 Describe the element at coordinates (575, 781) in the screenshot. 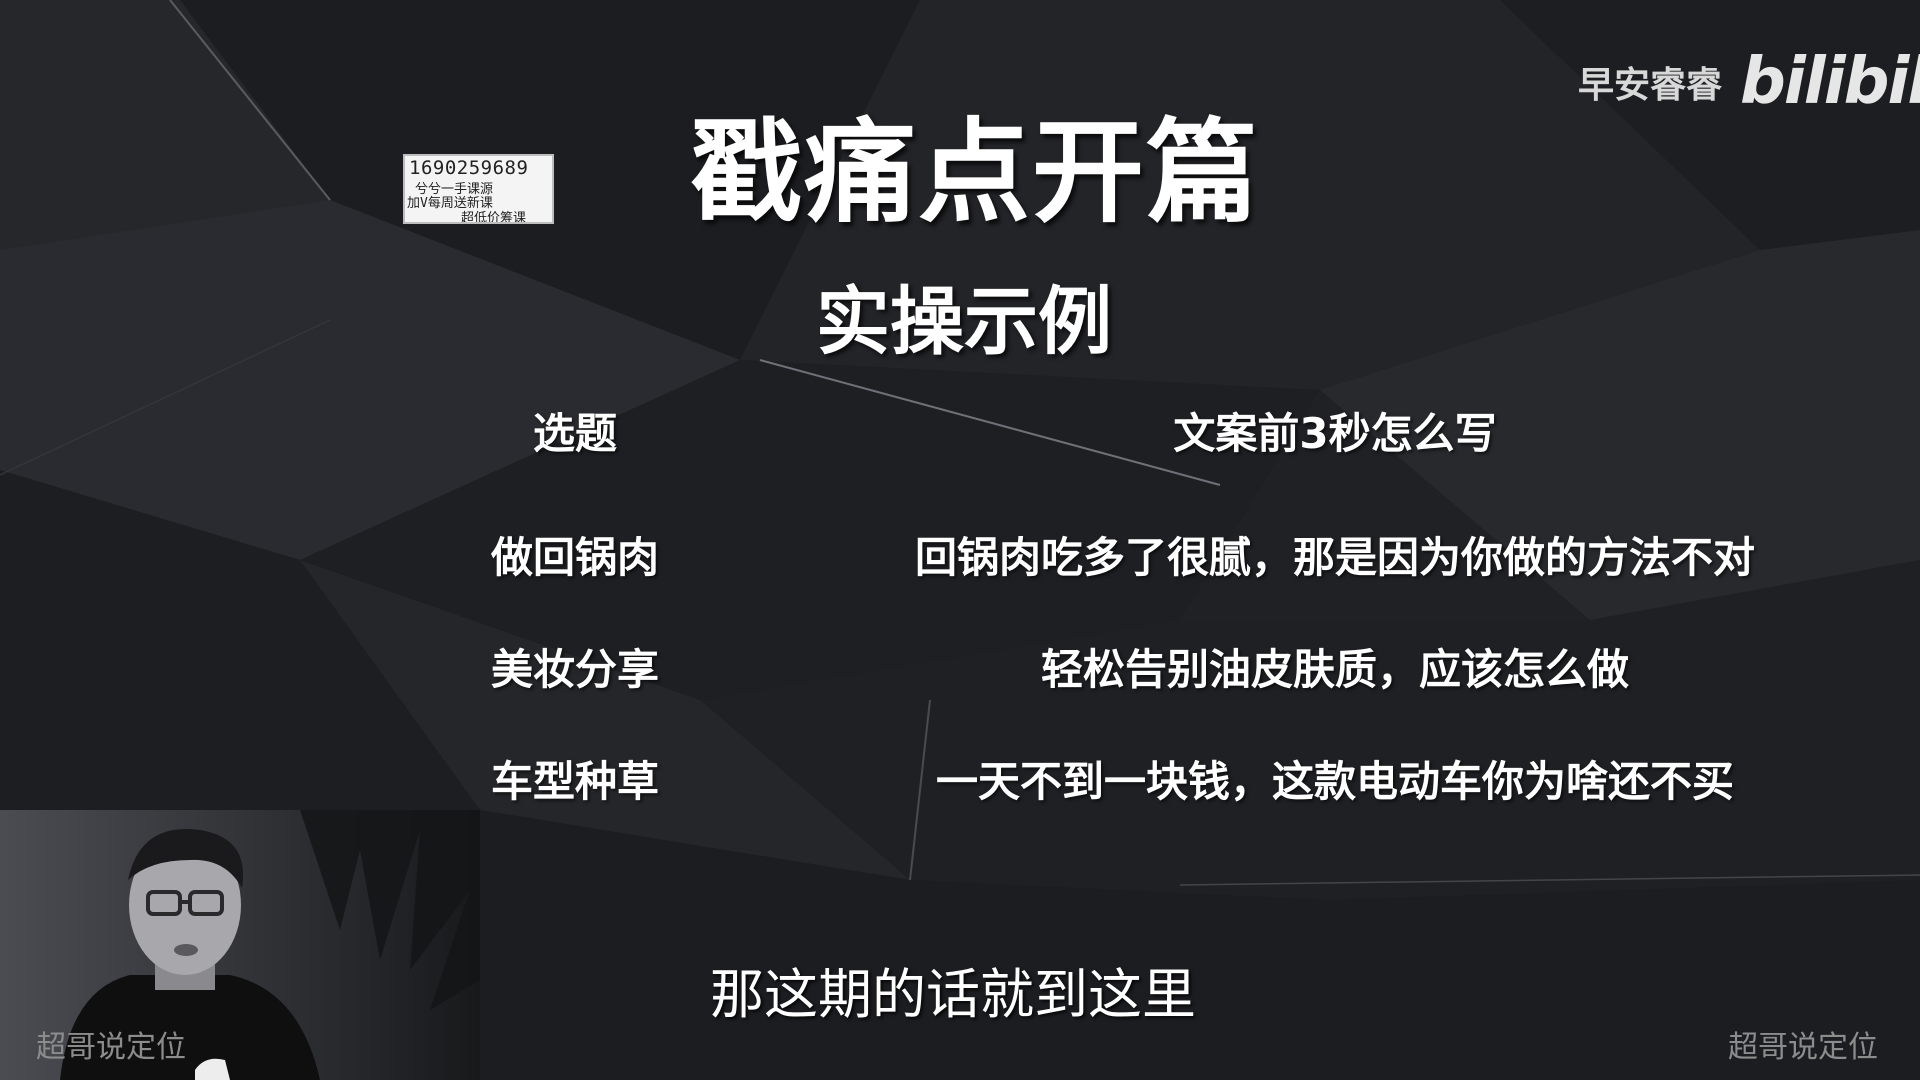

I see `row-topic: 车型种草` at that location.